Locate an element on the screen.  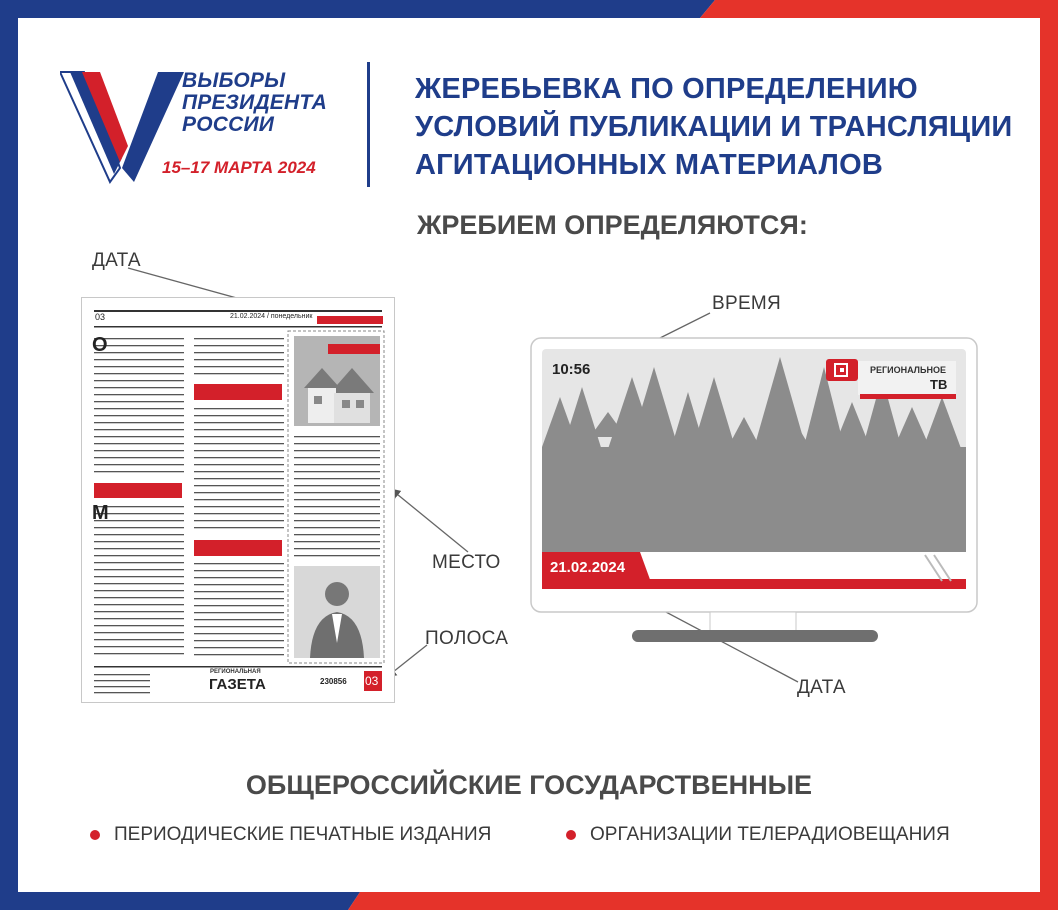
checkmark-logo-icon is located at coordinates (122, 127).